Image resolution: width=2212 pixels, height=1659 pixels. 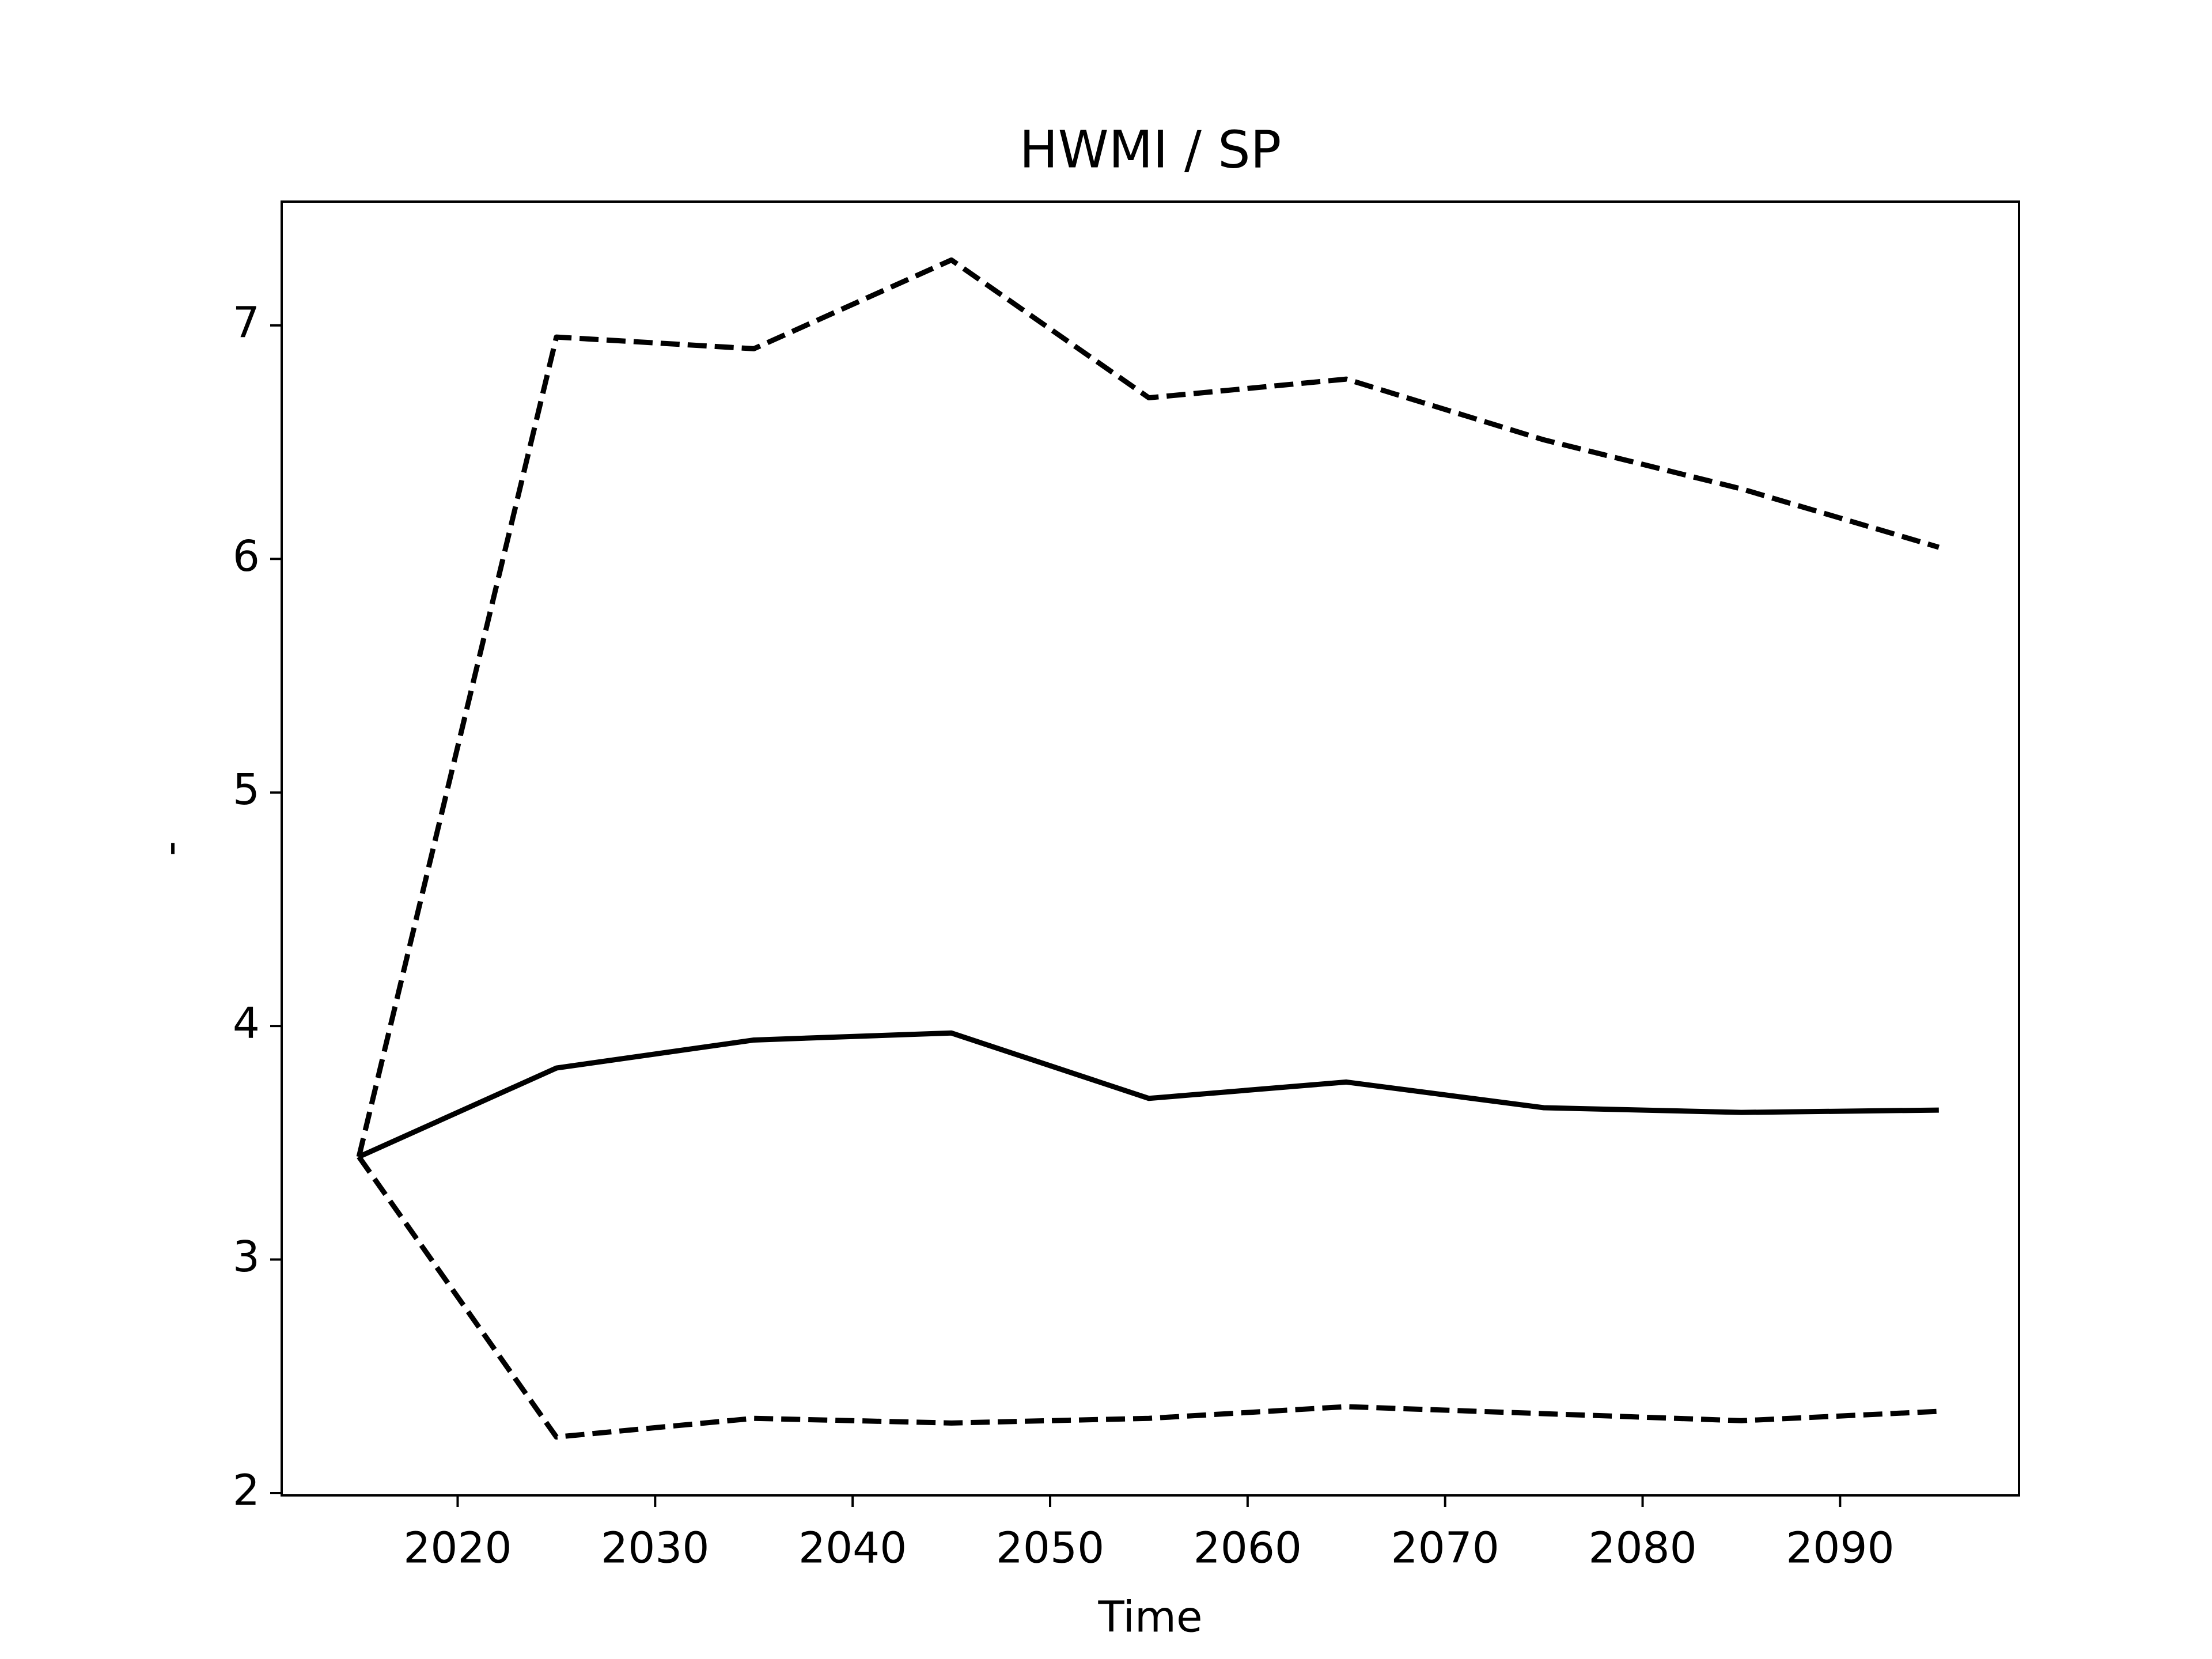 I want to click on chart-title: HWMI / SP, so click(x=1151, y=149).